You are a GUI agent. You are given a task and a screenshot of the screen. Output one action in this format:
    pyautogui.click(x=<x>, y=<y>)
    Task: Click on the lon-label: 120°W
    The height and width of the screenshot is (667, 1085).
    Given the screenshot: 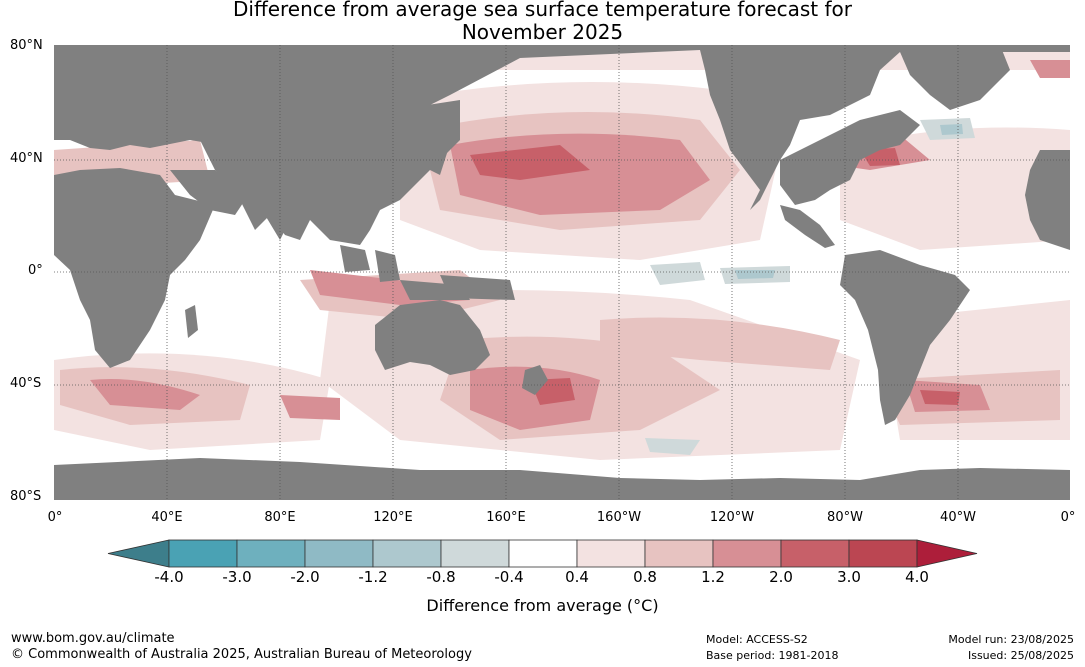 What is the action you would take?
    pyautogui.click(x=732, y=517)
    